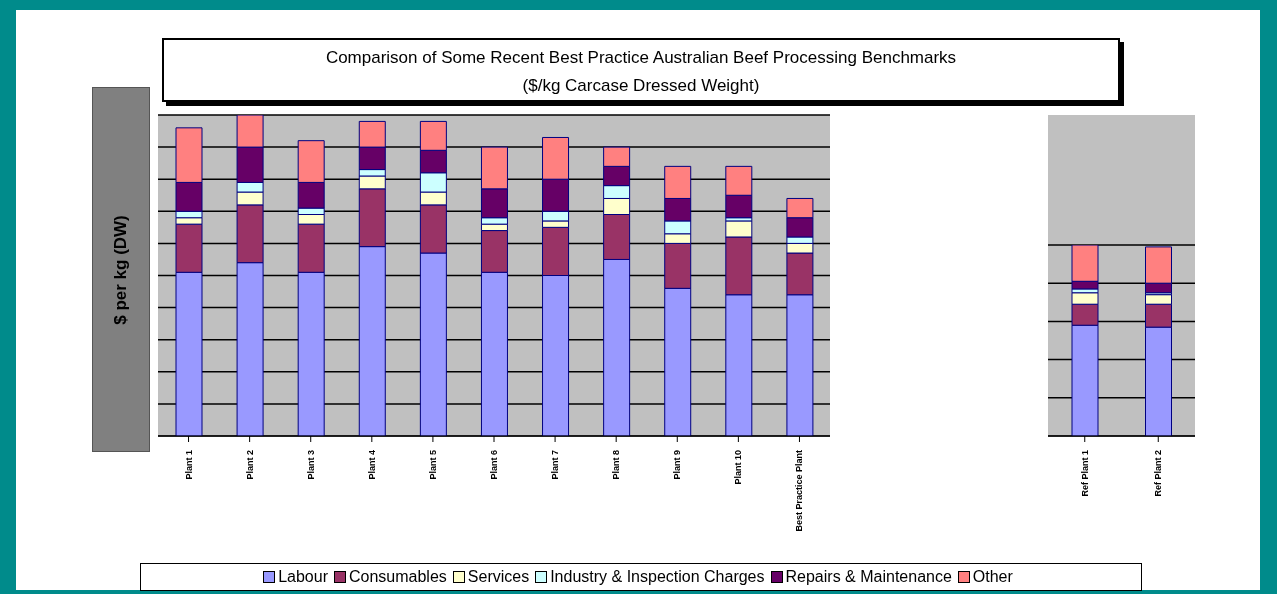 This screenshot has height=594, width=1277. What do you see at coordinates (868, 577) in the screenshot?
I see `legend-label: Repairs & Maintenance` at bounding box center [868, 577].